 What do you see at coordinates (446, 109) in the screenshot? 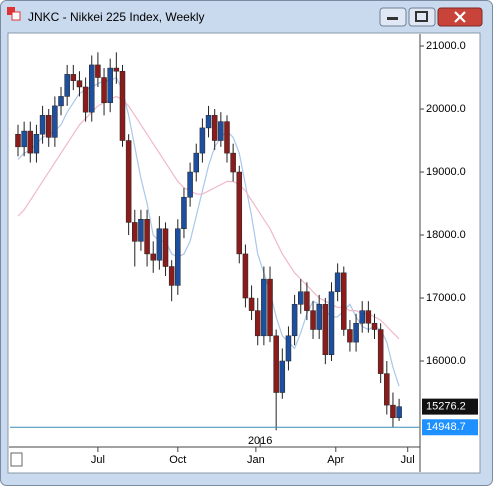
I see `y-tick-label: 20000.0` at bounding box center [446, 109].